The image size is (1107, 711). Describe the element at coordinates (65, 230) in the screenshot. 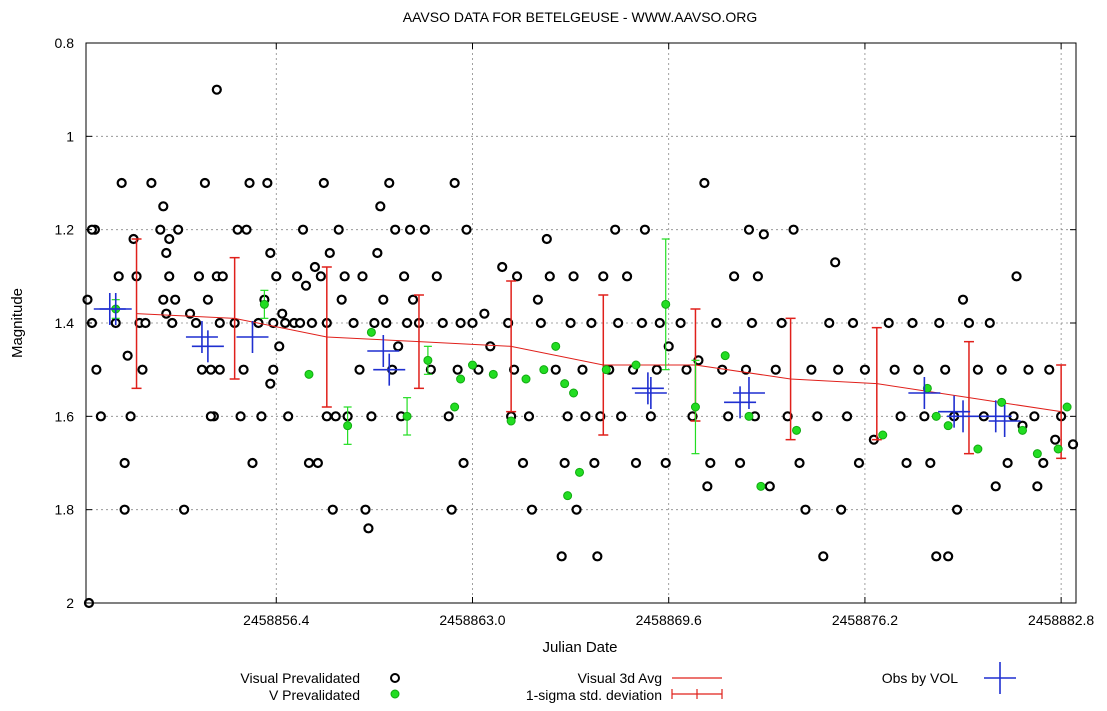

I see `y-tick-label: 1.2` at that location.